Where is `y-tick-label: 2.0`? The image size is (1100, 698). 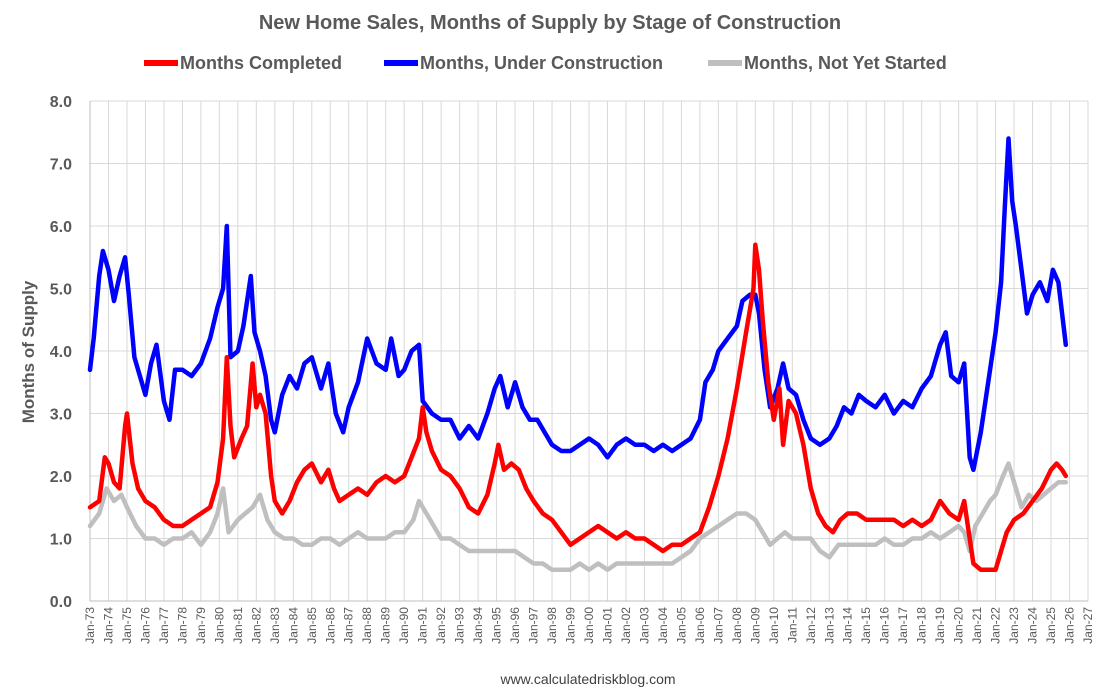 y-tick-label: 2.0 is located at coordinates (61, 477).